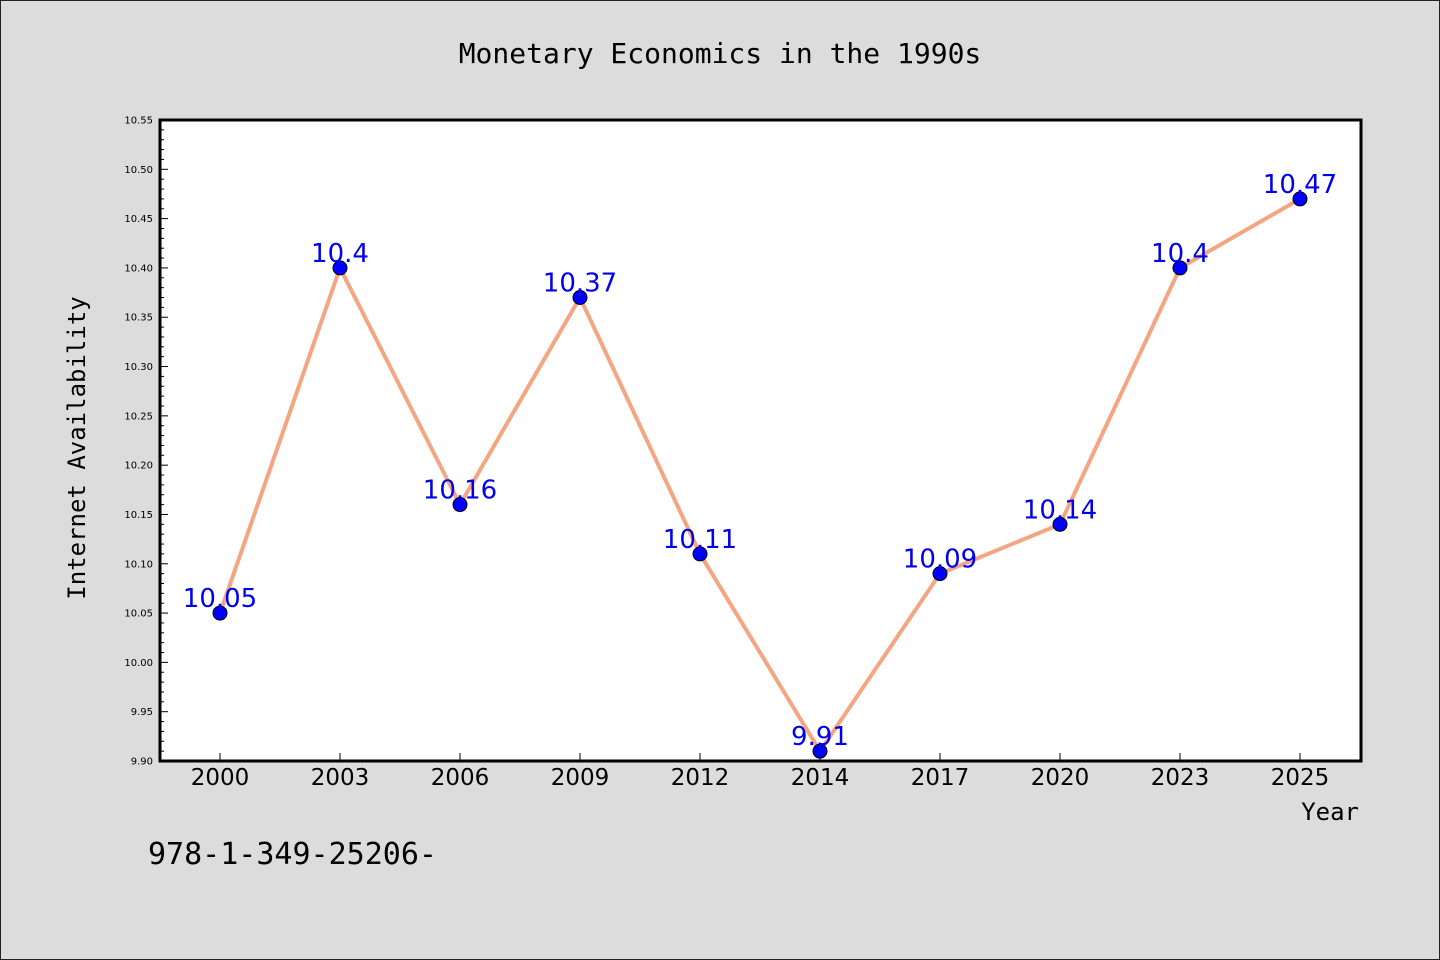 Image resolution: width=1440 pixels, height=960 pixels. I want to click on data-label: 10.16, so click(460, 491).